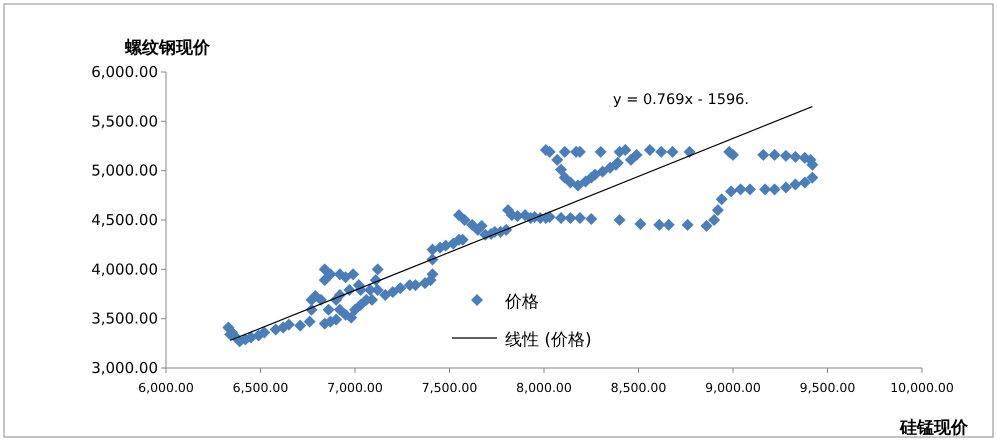 The height and width of the screenshot is (441, 997). Describe the element at coordinates (733, 387) in the screenshot. I see `x-tick-label: 9,000.00` at that location.